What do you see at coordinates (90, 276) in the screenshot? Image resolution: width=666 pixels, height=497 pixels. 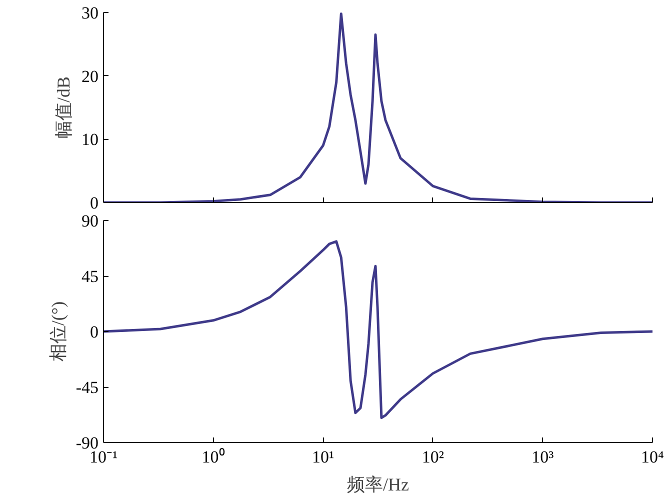 I see `y-tick-label: 45` at bounding box center [90, 276].